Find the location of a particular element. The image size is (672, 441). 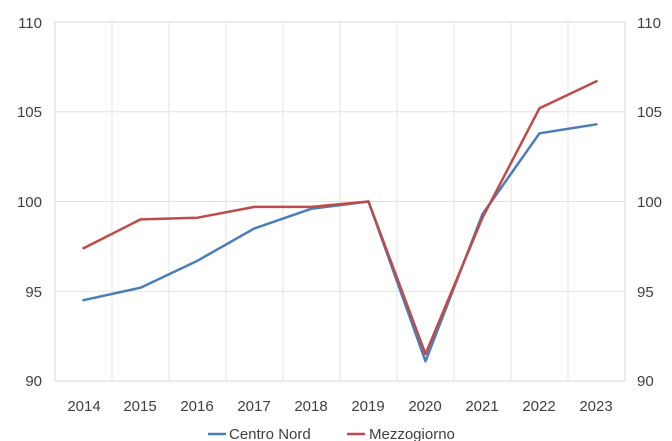

y-axis-right: 110 105 100 95 90 is located at coordinates (649, 202).